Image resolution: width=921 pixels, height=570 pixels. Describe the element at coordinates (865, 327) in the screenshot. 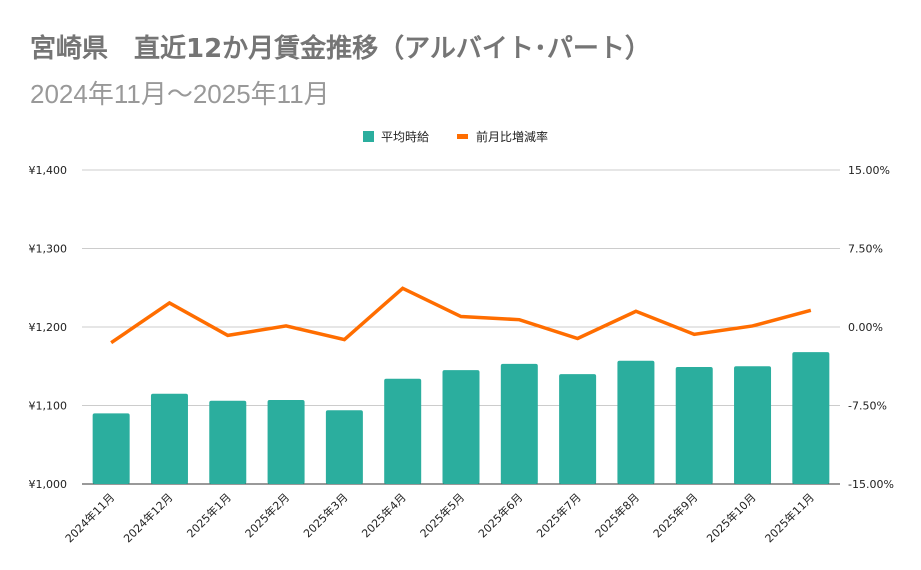

I see `right-tick-label: 0.00%` at that location.